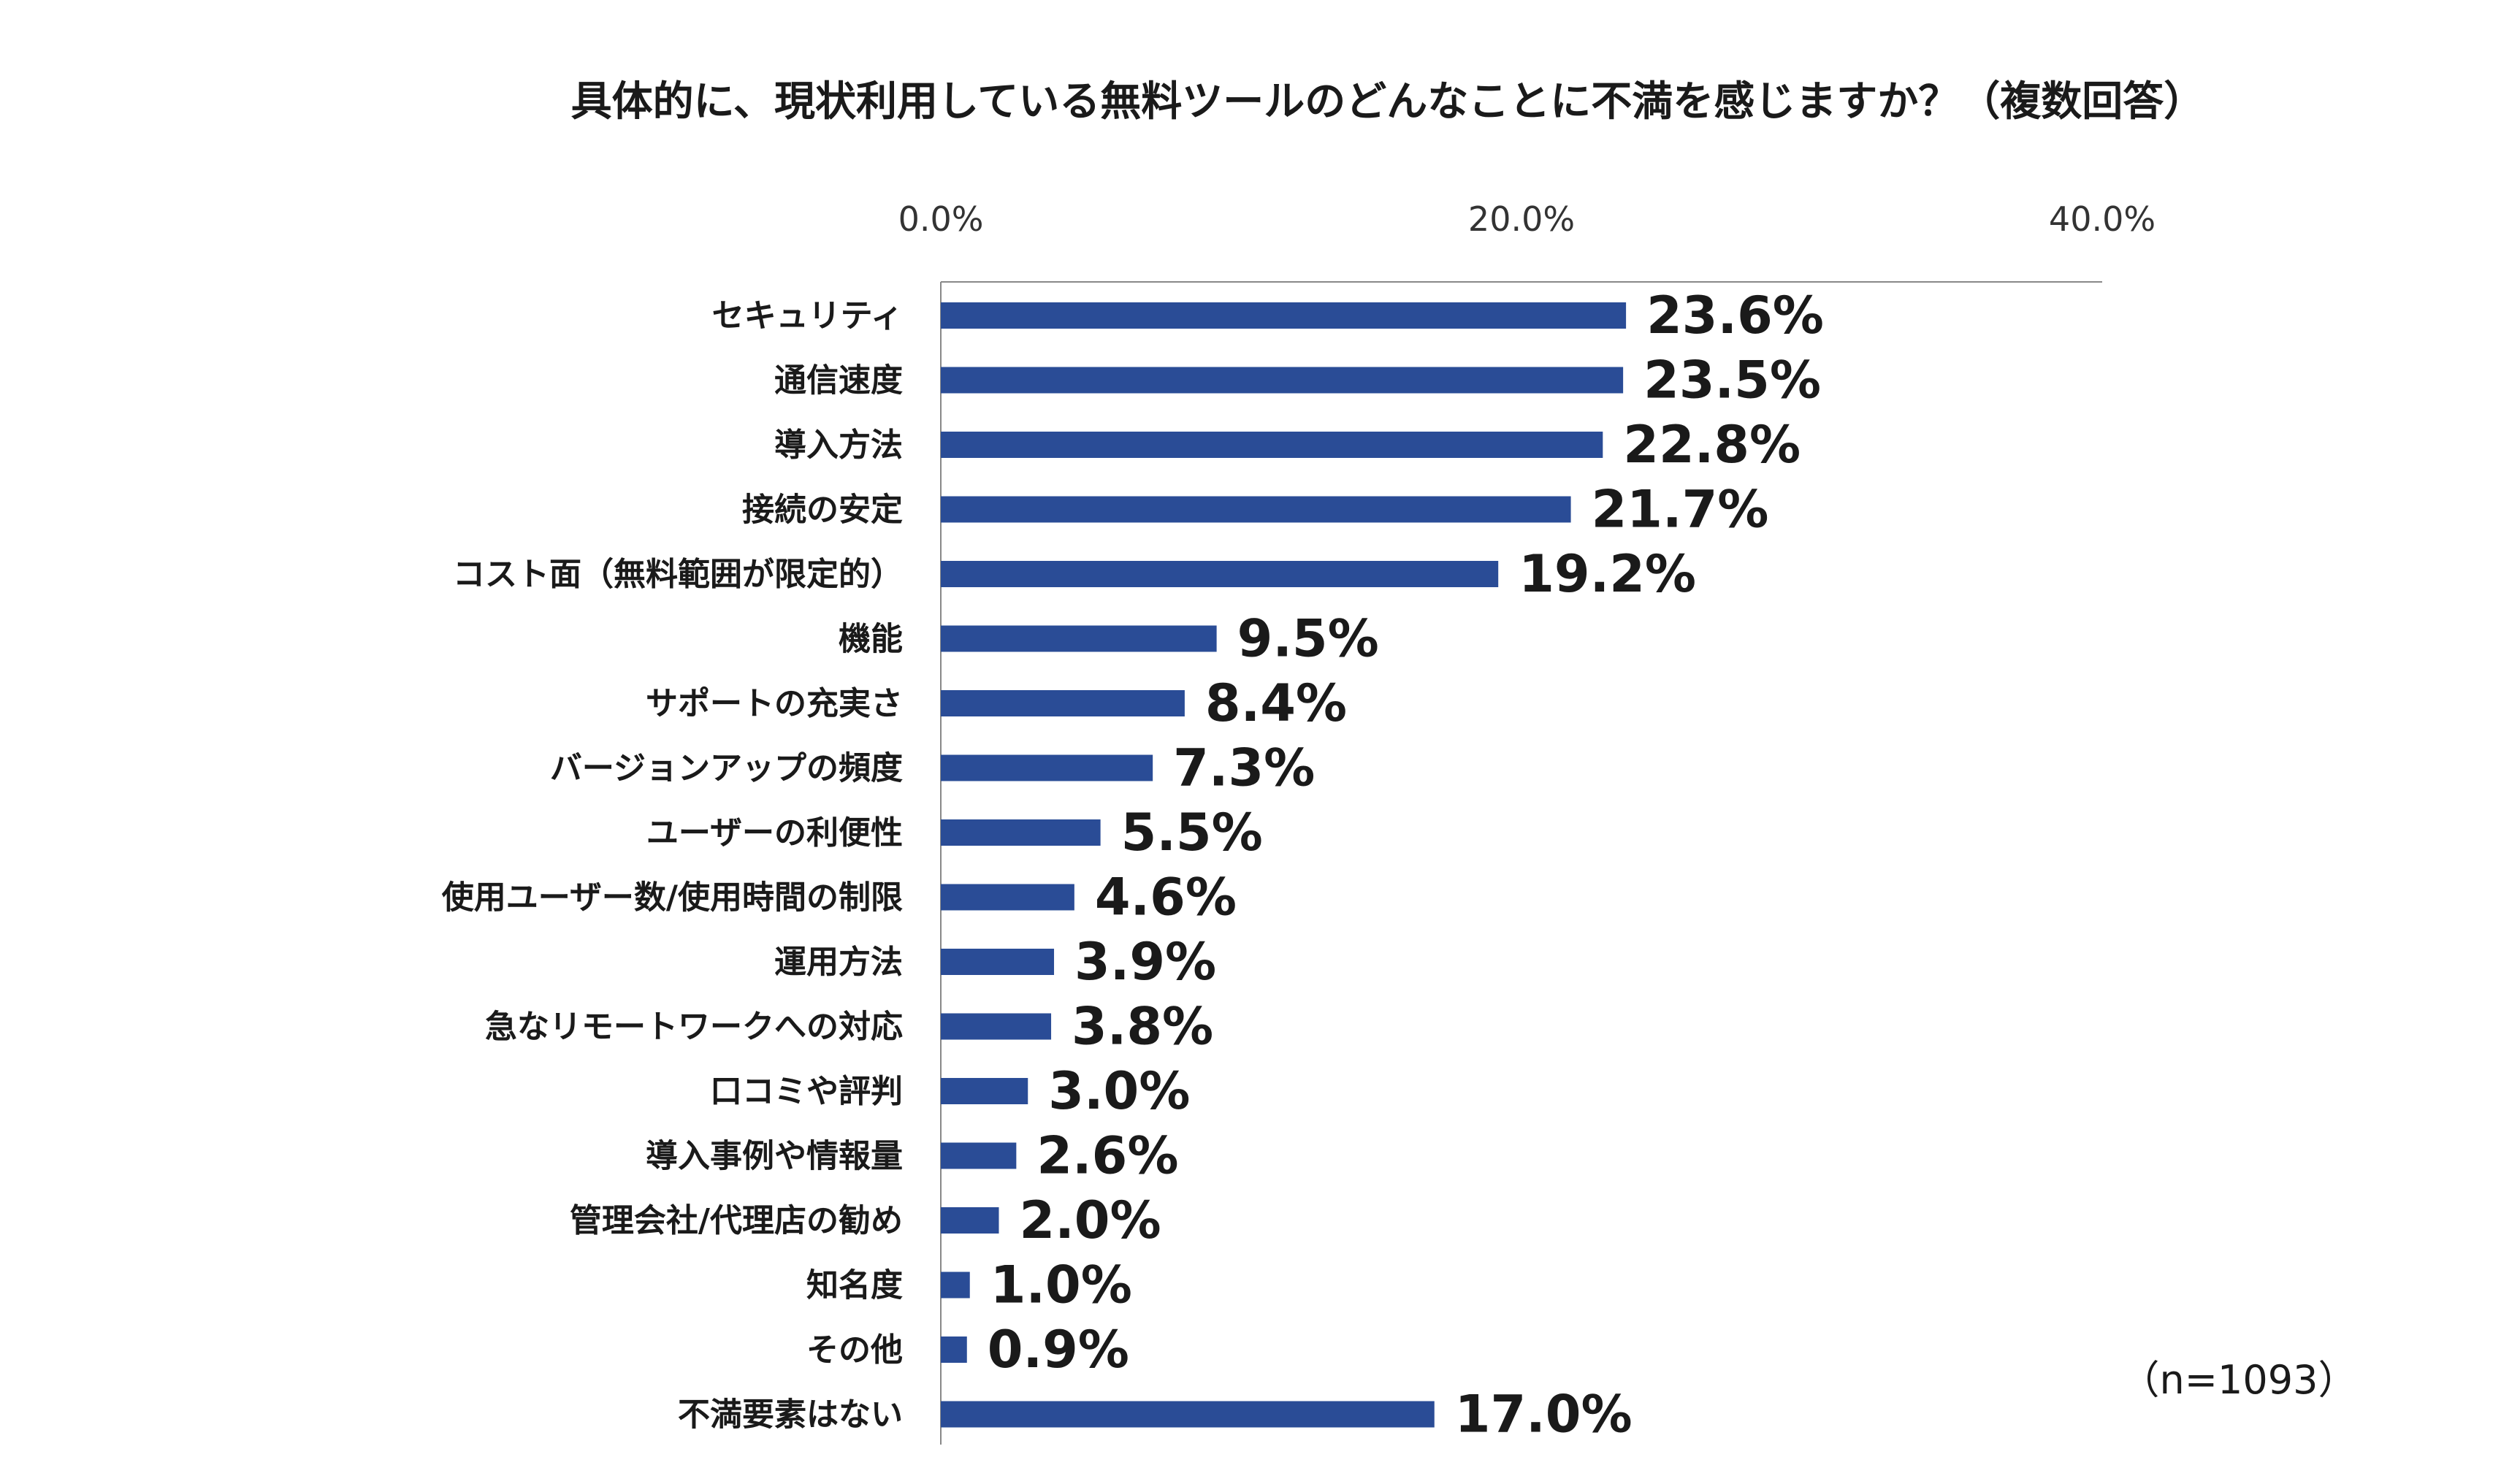 This screenshot has width=2520, height=1457. Describe the element at coordinates (790, 1415) in the screenshot. I see `category-label: 不満要素はない` at that location.